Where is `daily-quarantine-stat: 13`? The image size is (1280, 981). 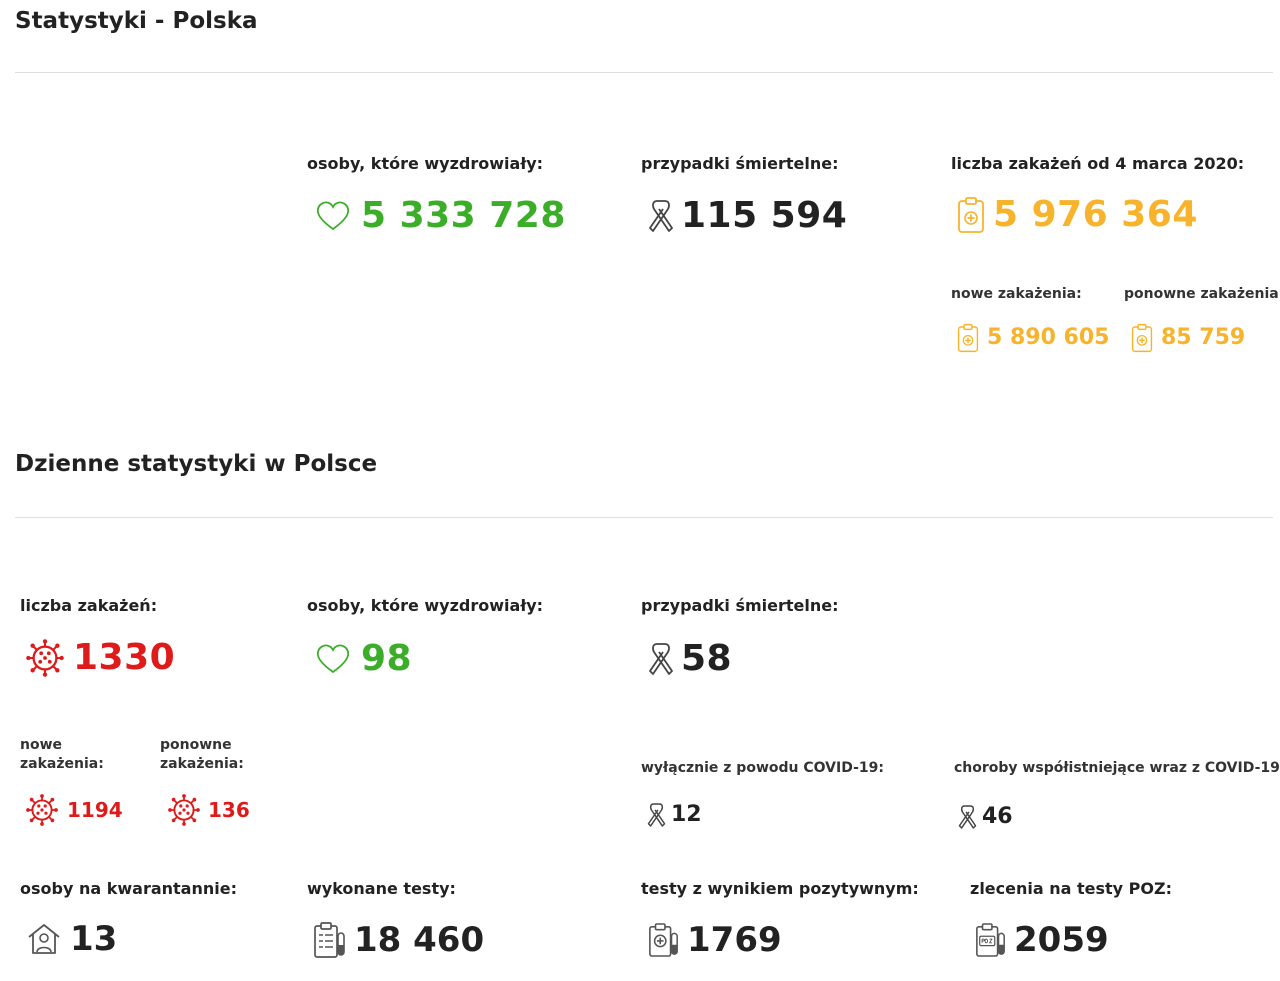
daily-quarantine-stat: 13 is located at coordinates (71, 939).